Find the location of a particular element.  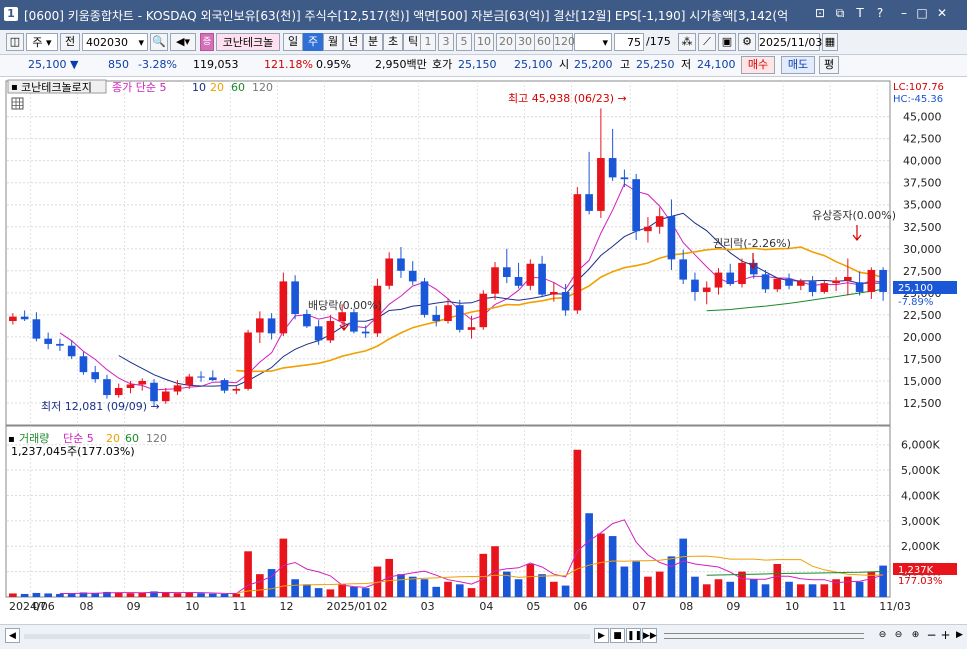

grid-icon: ⁂ is located at coordinates (687, 42).